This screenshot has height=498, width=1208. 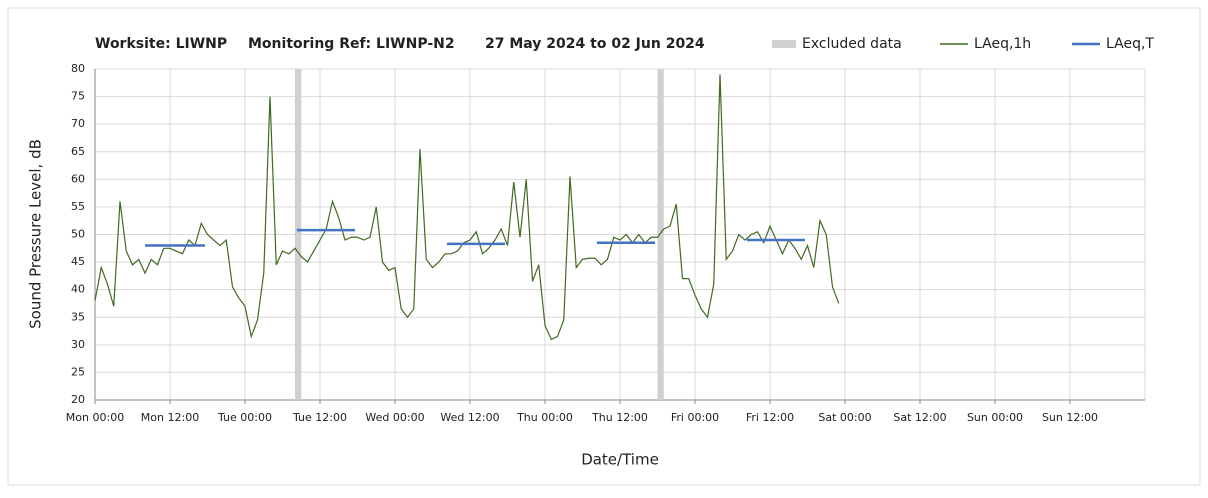 What do you see at coordinates (78, 399) in the screenshot?
I see `y-tick-label: 20` at bounding box center [78, 399].